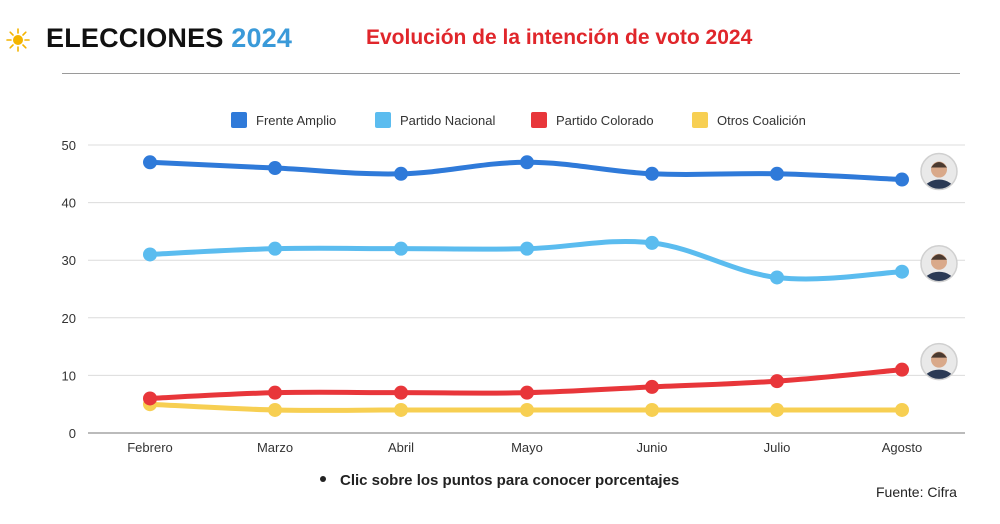 This screenshot has width=1000, height=524. What do you see at coordinates (916, 492) in the screenshot?
I see `source-label: Fuente: Cifra` at bounding box center [916, 492].